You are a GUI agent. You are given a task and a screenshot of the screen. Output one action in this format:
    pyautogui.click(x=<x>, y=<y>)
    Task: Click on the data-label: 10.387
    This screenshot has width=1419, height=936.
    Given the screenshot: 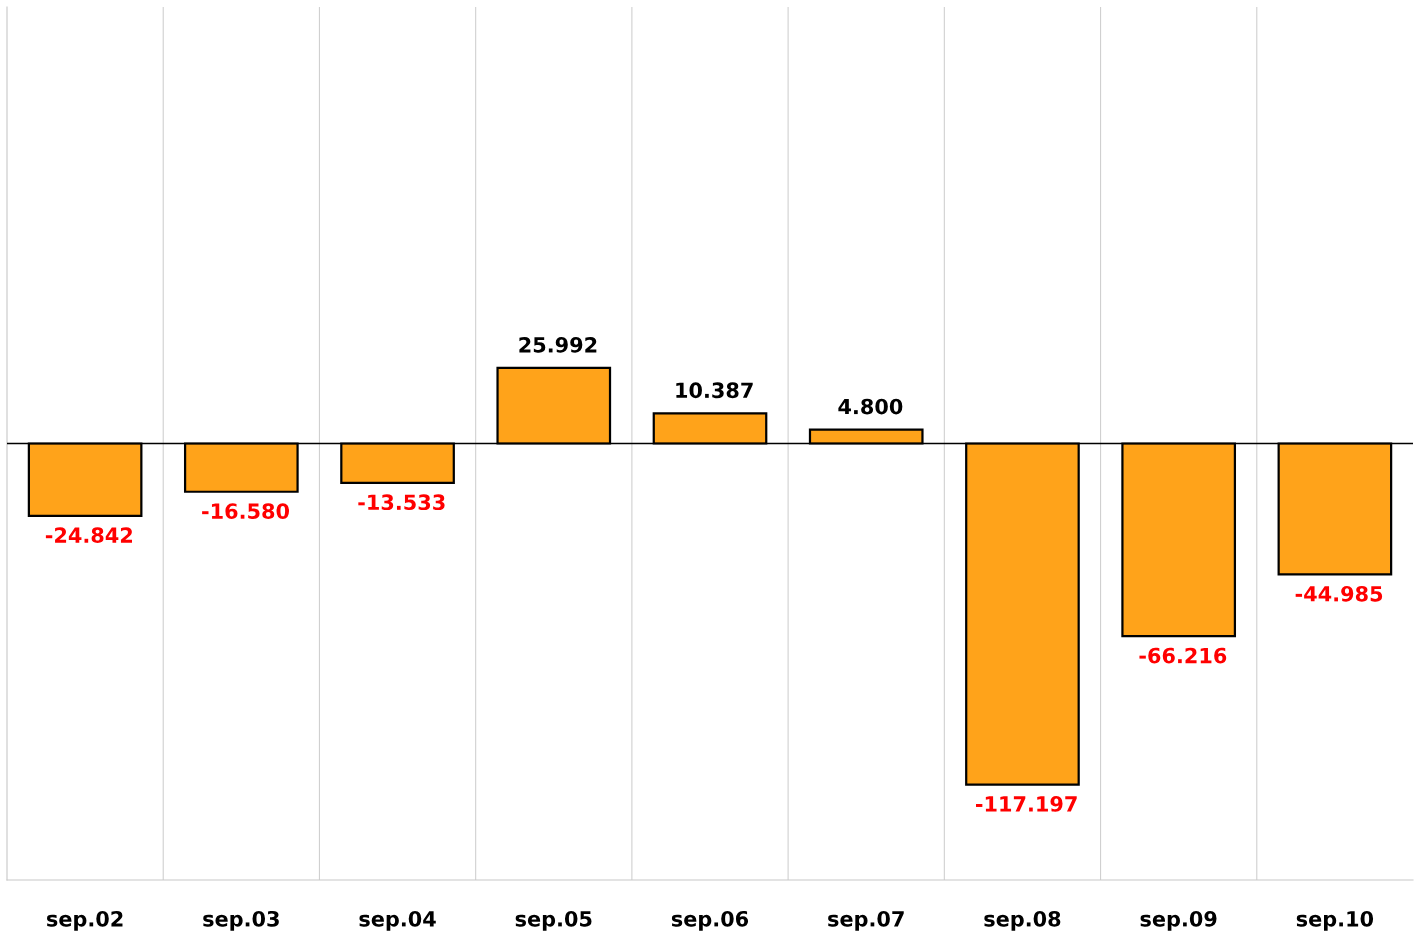 What is the action you would take?
    pyautogui.click(x=714, y=390)
    